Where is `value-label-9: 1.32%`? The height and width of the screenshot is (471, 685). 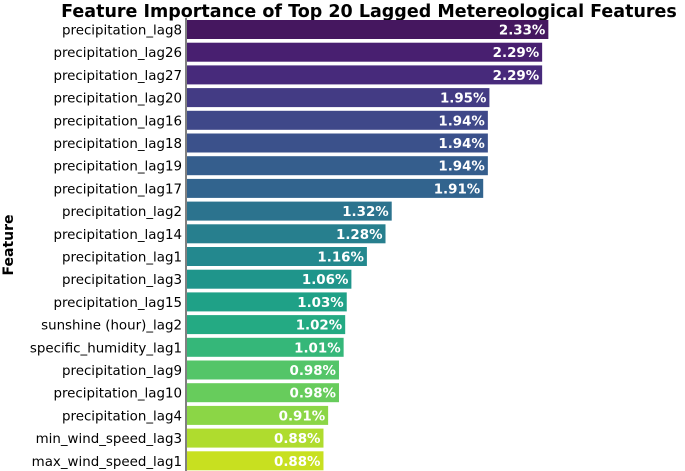
value-label-9: 1.32% is located at coordinates (365, 212).